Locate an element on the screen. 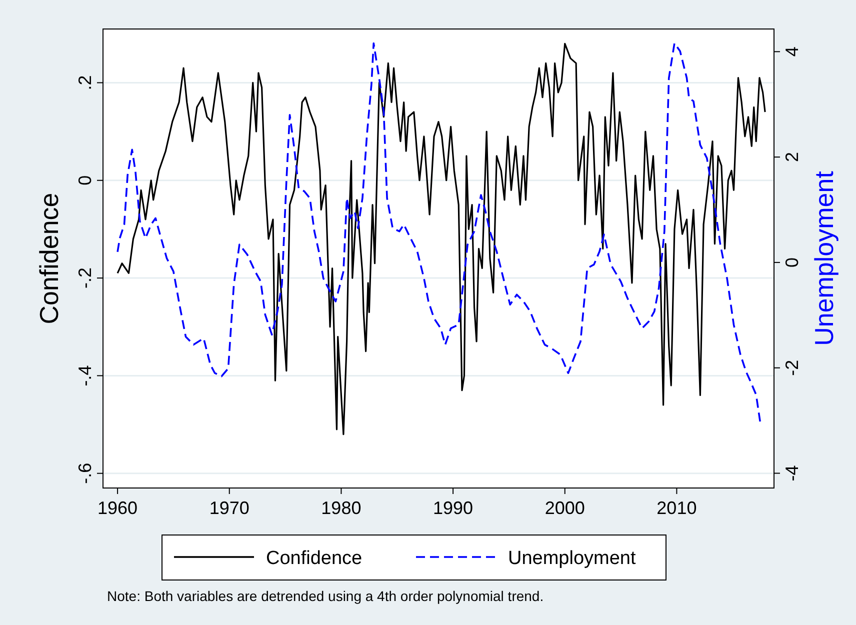  y-tick-label: -.2 is located at coordinates (85, 278).